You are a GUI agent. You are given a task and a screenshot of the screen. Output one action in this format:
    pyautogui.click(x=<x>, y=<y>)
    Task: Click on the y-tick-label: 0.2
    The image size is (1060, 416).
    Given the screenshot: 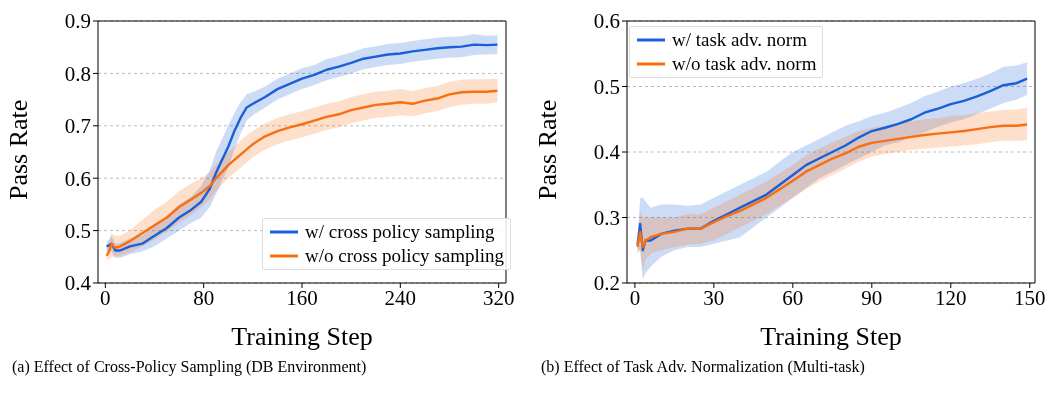 What is the action you would take?
    pyautogui.click(x=606, y=283)
    